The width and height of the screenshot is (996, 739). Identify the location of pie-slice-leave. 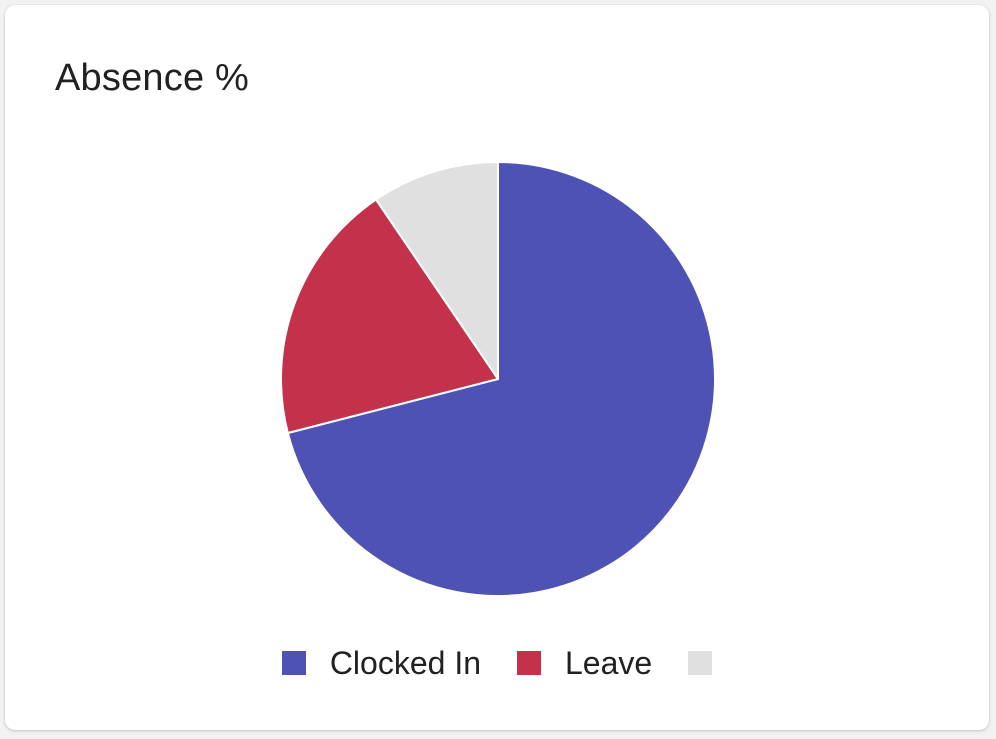
(389, 316).